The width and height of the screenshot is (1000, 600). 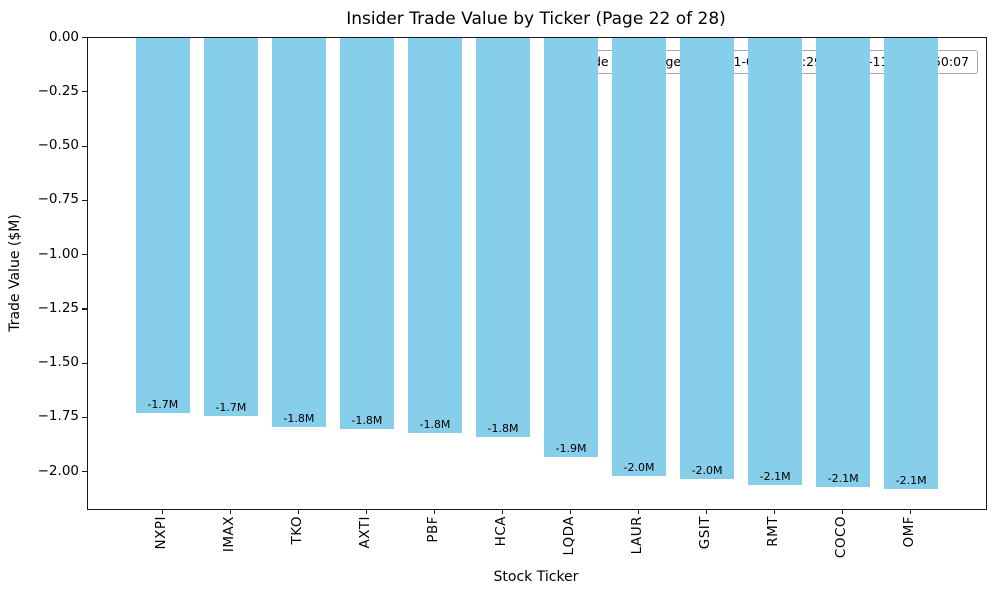 I want to click on y-tick-label: −0.75, so click(x=58, y=199).